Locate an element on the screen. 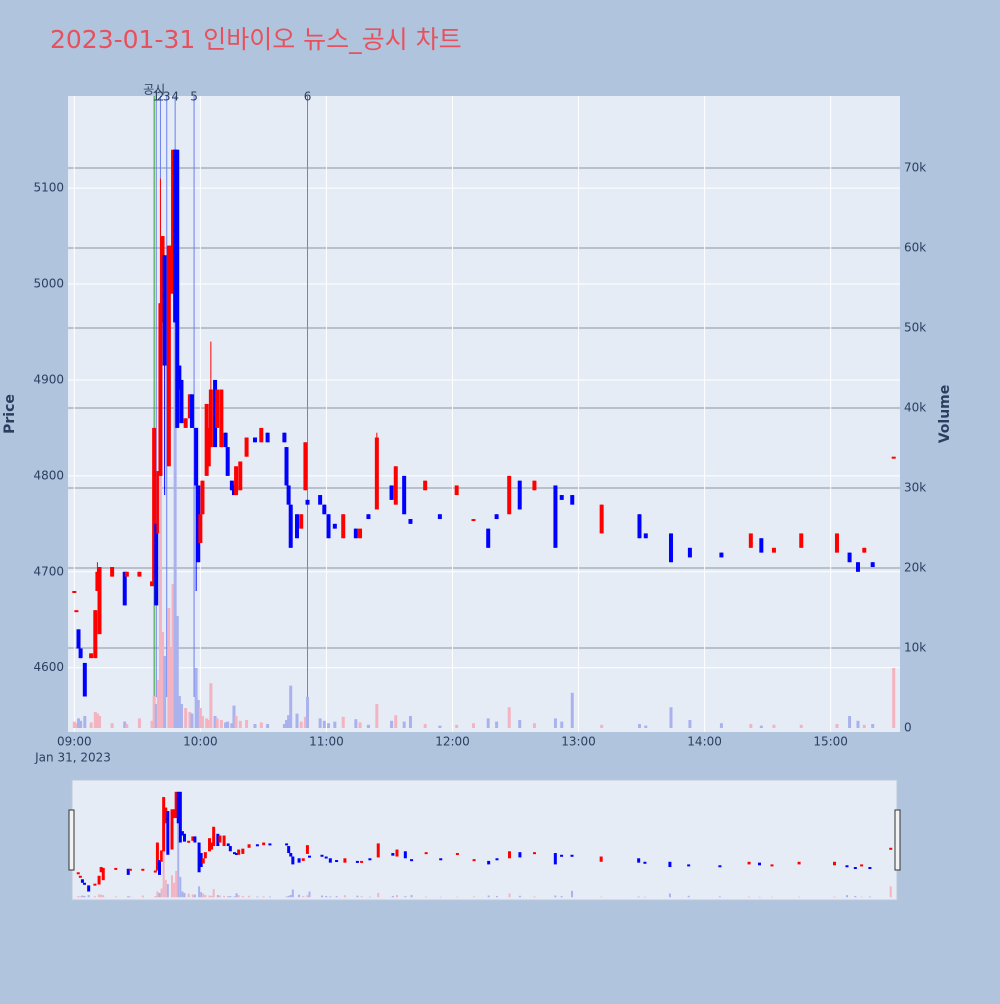 Image resolution: width=1000 pixels, height=1004 pixels. y-tick-label: 5000 is located at coordinates (48, 284).